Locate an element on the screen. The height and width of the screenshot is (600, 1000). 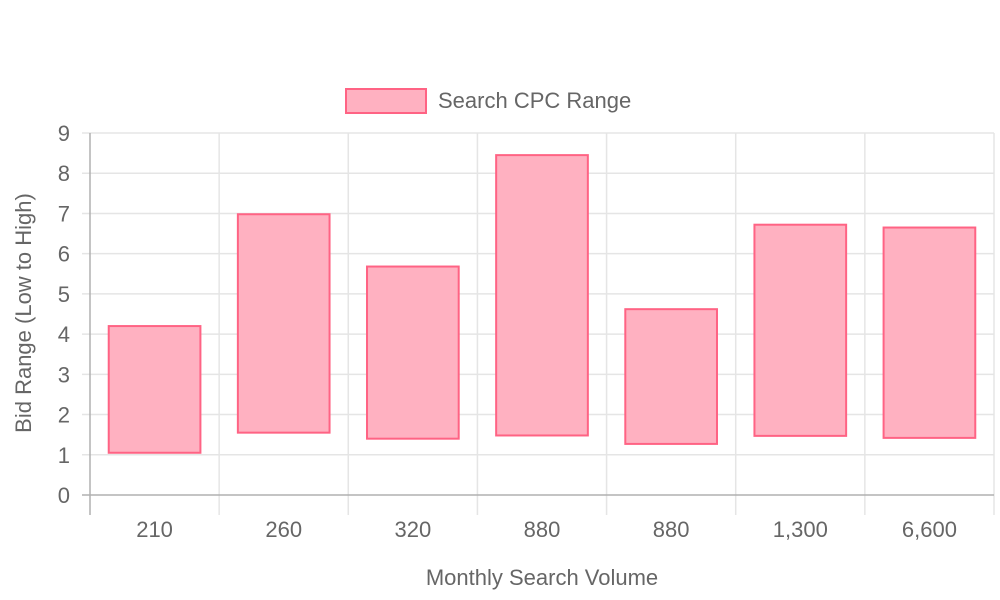
y-tick-label: 7 is located at coordinates (64, 213).